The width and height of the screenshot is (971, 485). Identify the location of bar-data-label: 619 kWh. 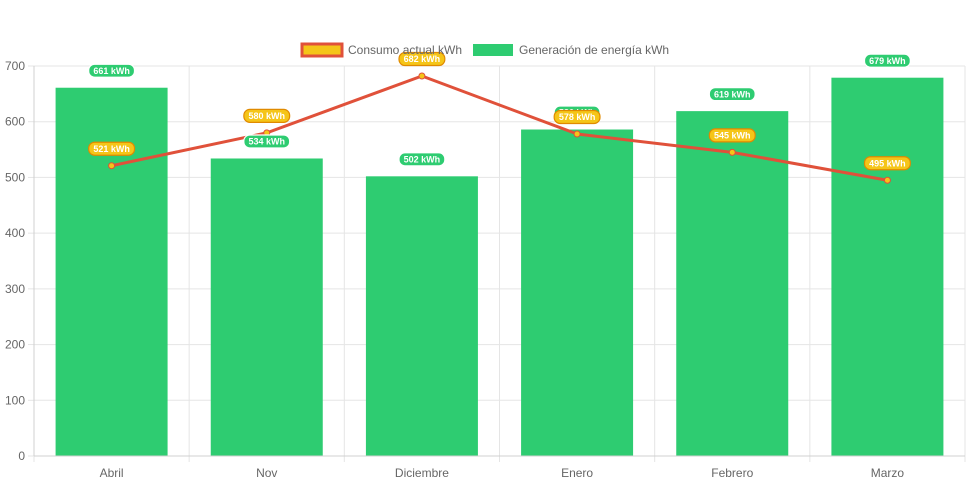
(732, 94).